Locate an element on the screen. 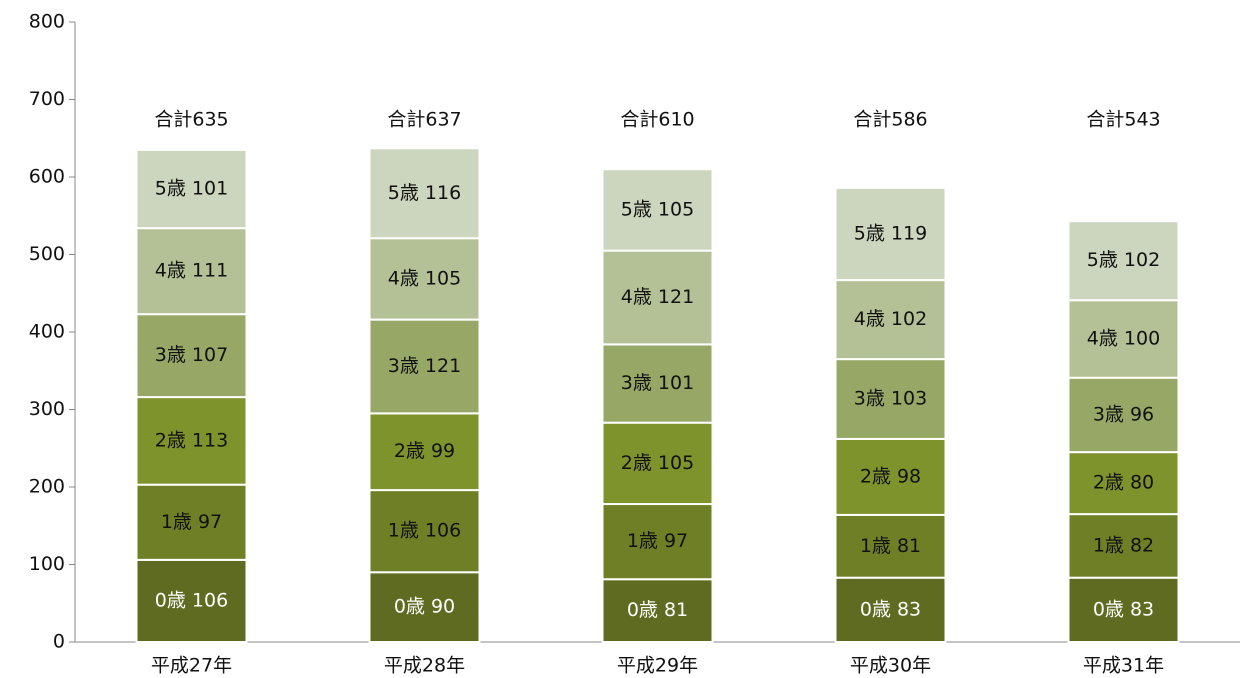 The height and width of the screenshot is (678, 1257). data-label: 2歳 99 is located at coordinates (424, 451).